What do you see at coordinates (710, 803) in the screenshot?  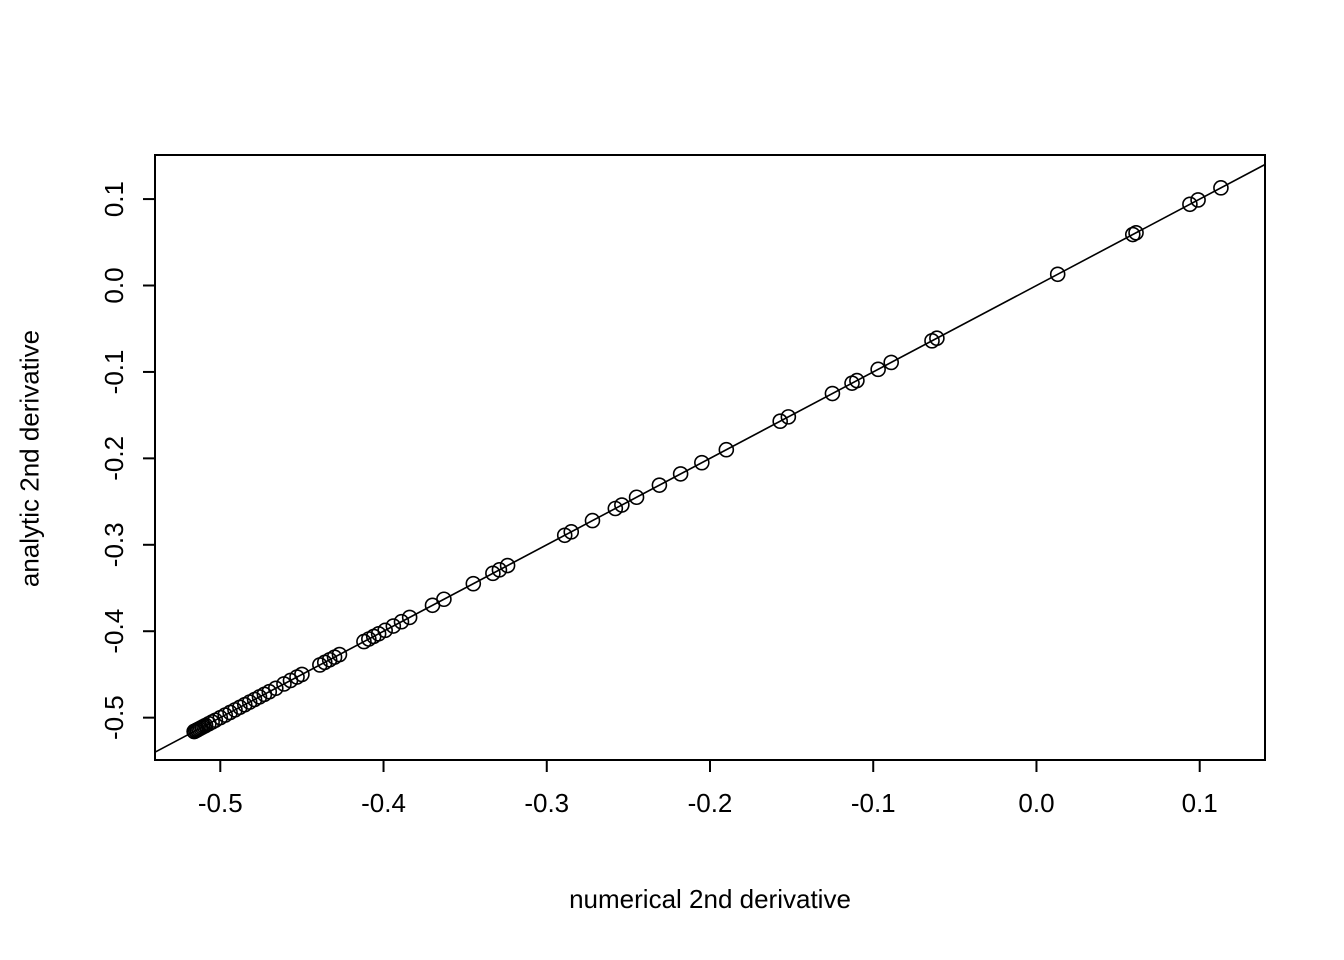 I see `x-tick-label: -0.2` at bounding box center [710, 803].